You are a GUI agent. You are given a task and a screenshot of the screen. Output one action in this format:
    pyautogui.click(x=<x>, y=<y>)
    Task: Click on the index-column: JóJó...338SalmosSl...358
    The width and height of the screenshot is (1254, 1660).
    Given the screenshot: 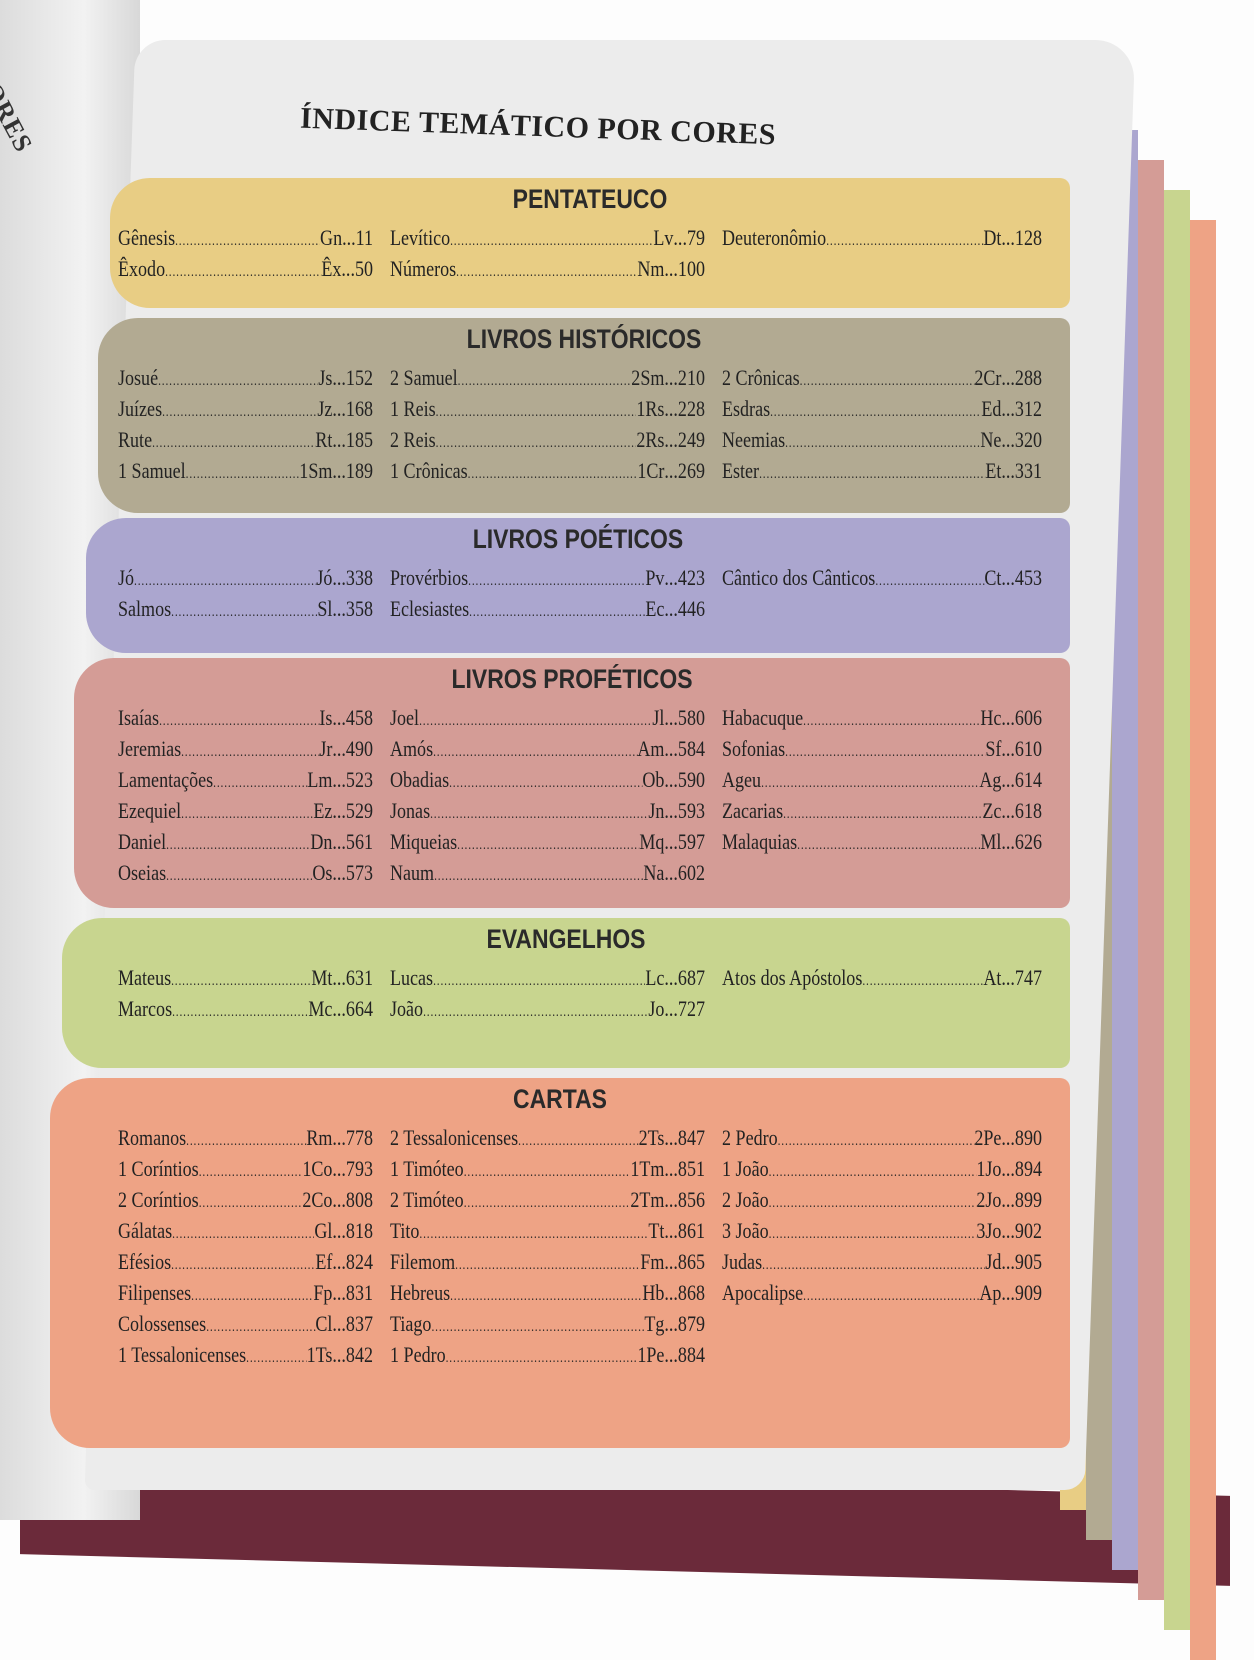 What is the action you would take?
    pyautogui.click(x=245, y=593)
    